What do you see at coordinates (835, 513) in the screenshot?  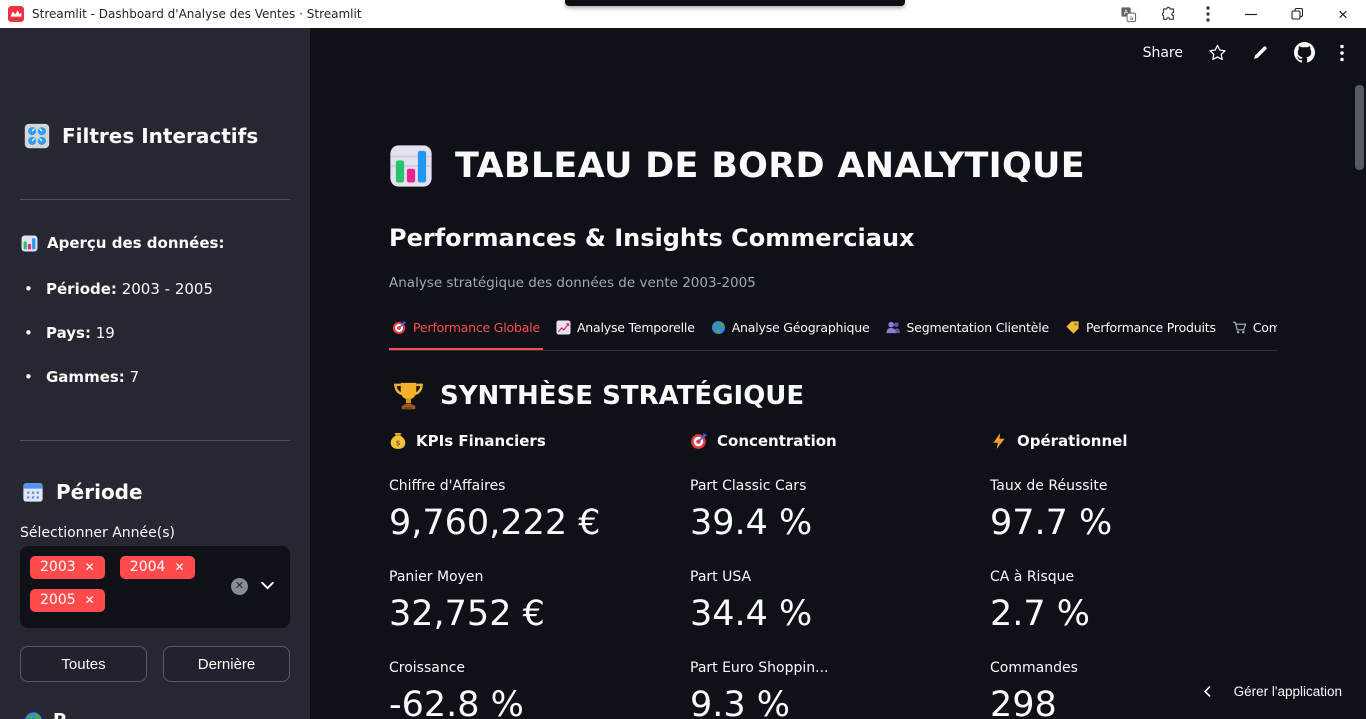 I see `metric-part-classic-cars: Part Classic Cars 39.4 %` at bounding box center [835, 513].